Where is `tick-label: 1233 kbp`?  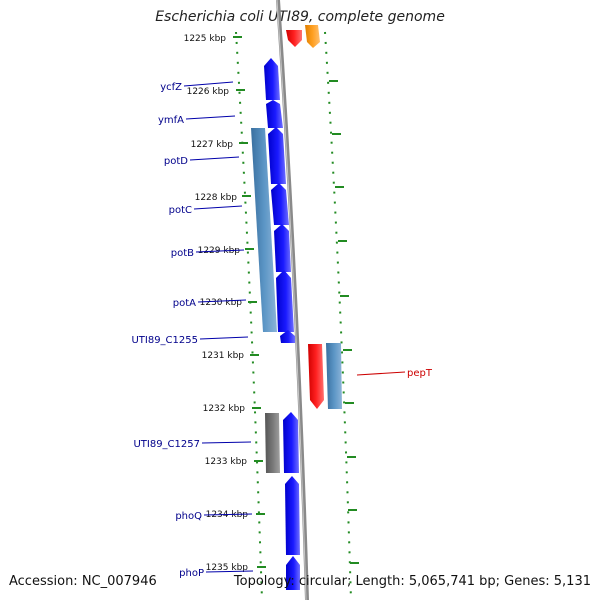 tick-label: 1233 kbp is located at coordinates (226, 462).